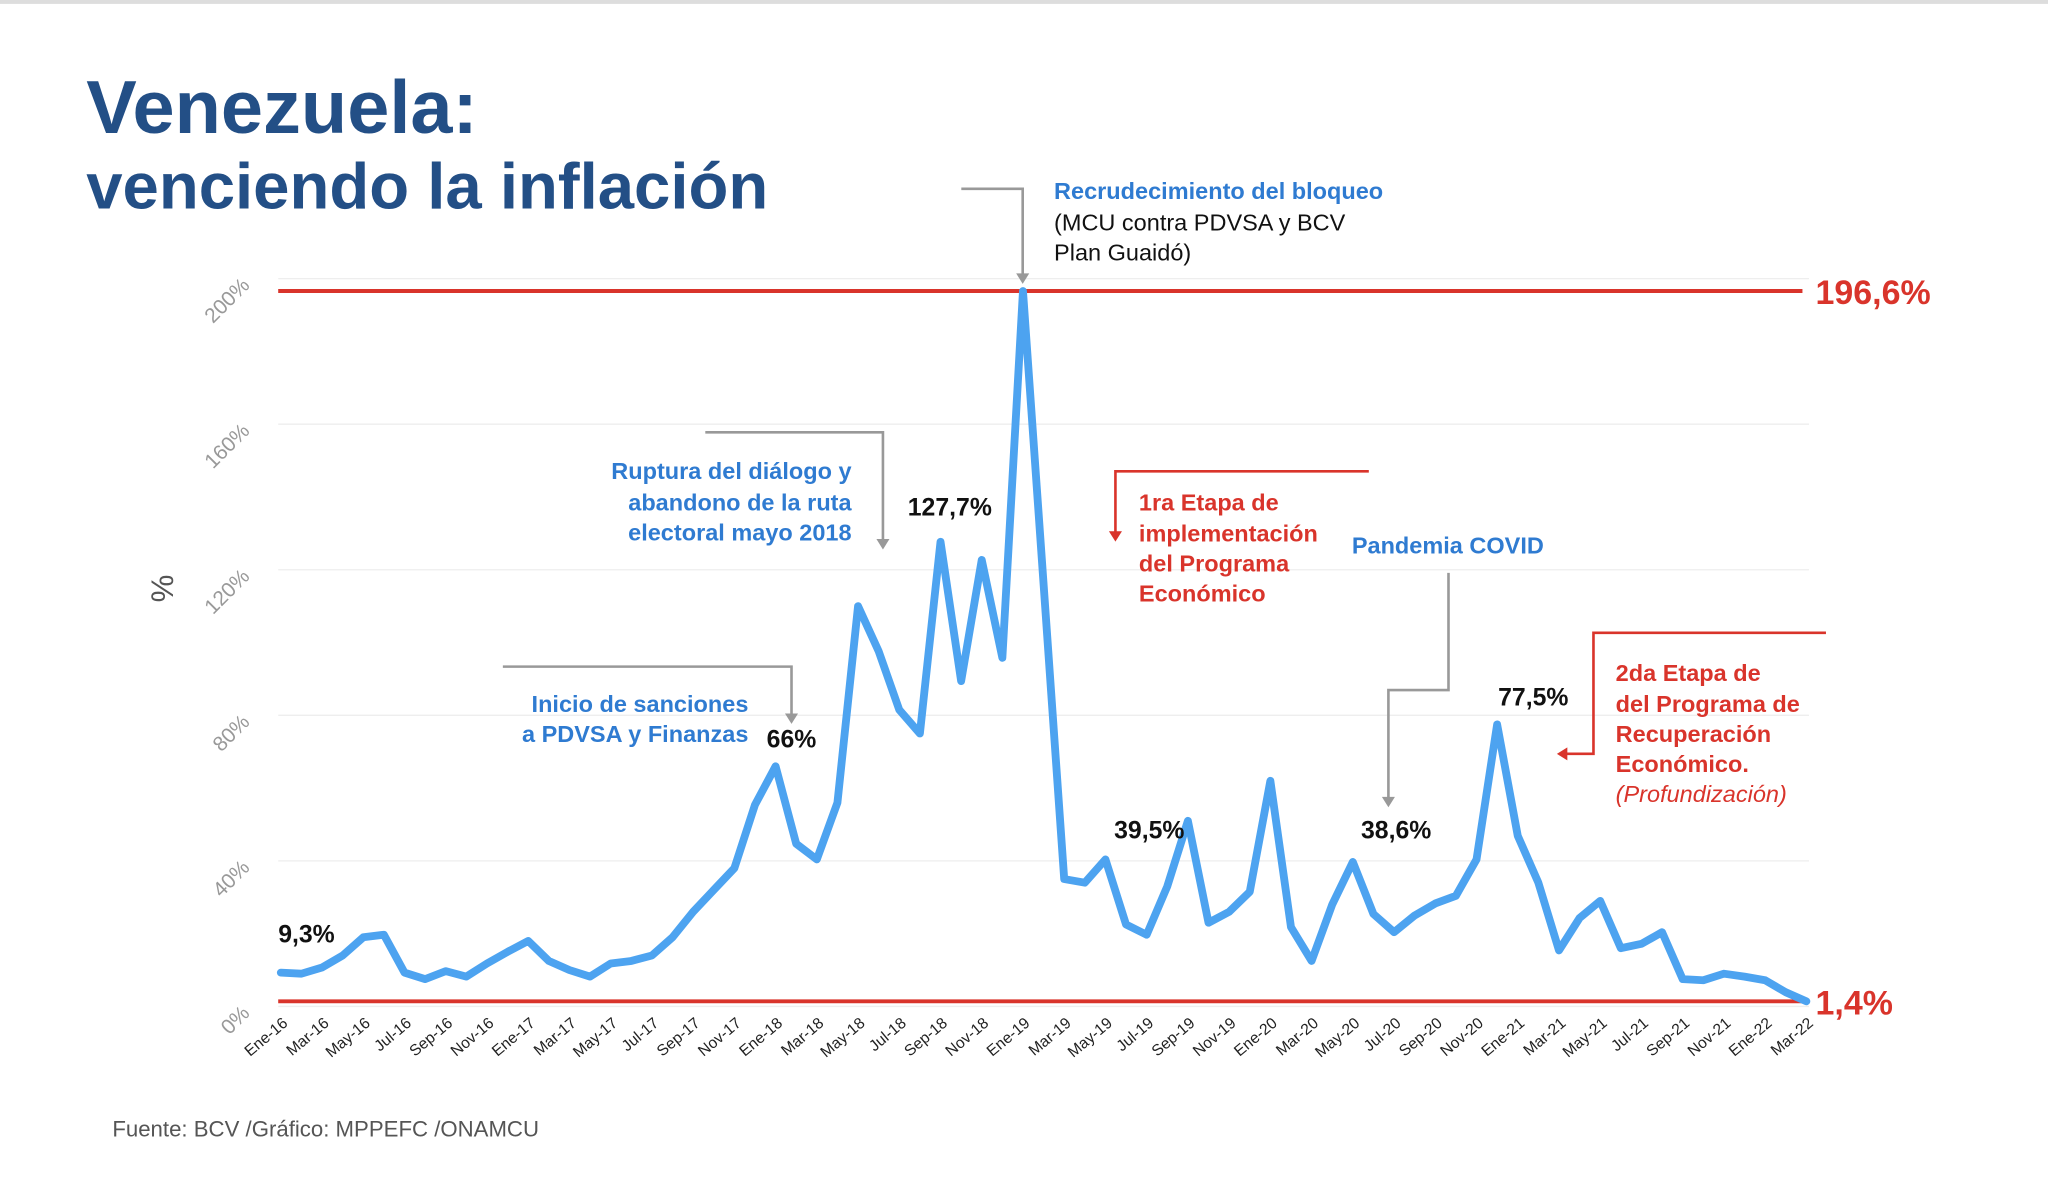 This screenshot has width=2048, height=1177. I want to click on x-tick-label: Nov-17, so click(720, 1037).